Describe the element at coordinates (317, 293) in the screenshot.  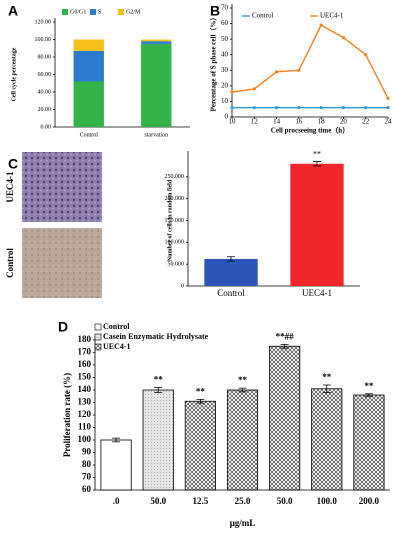
I see `x-tick-label: UEC4-1` at that location.